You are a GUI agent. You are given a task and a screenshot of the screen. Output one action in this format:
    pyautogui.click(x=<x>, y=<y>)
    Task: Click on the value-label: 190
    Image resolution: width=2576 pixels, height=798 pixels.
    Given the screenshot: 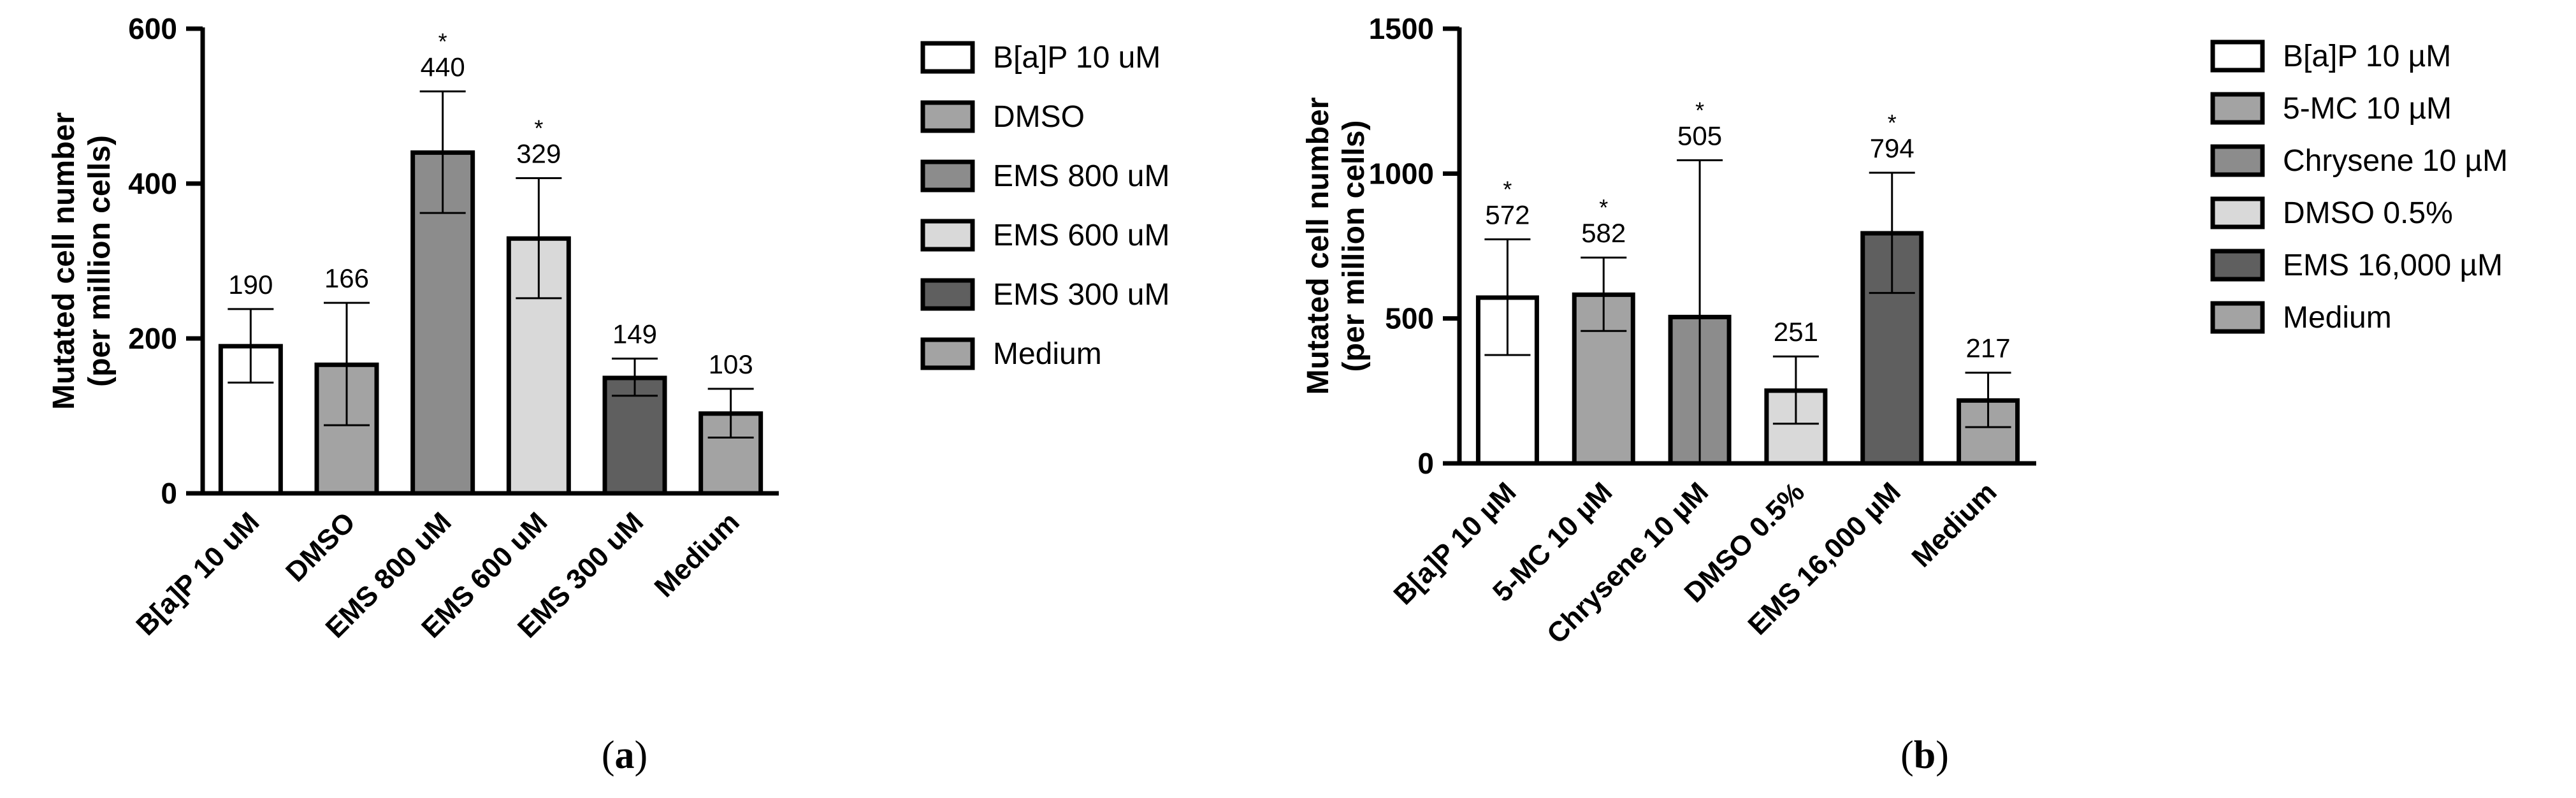 What is the action you would take?
    pyautogui.click(x=250, y=285)
    